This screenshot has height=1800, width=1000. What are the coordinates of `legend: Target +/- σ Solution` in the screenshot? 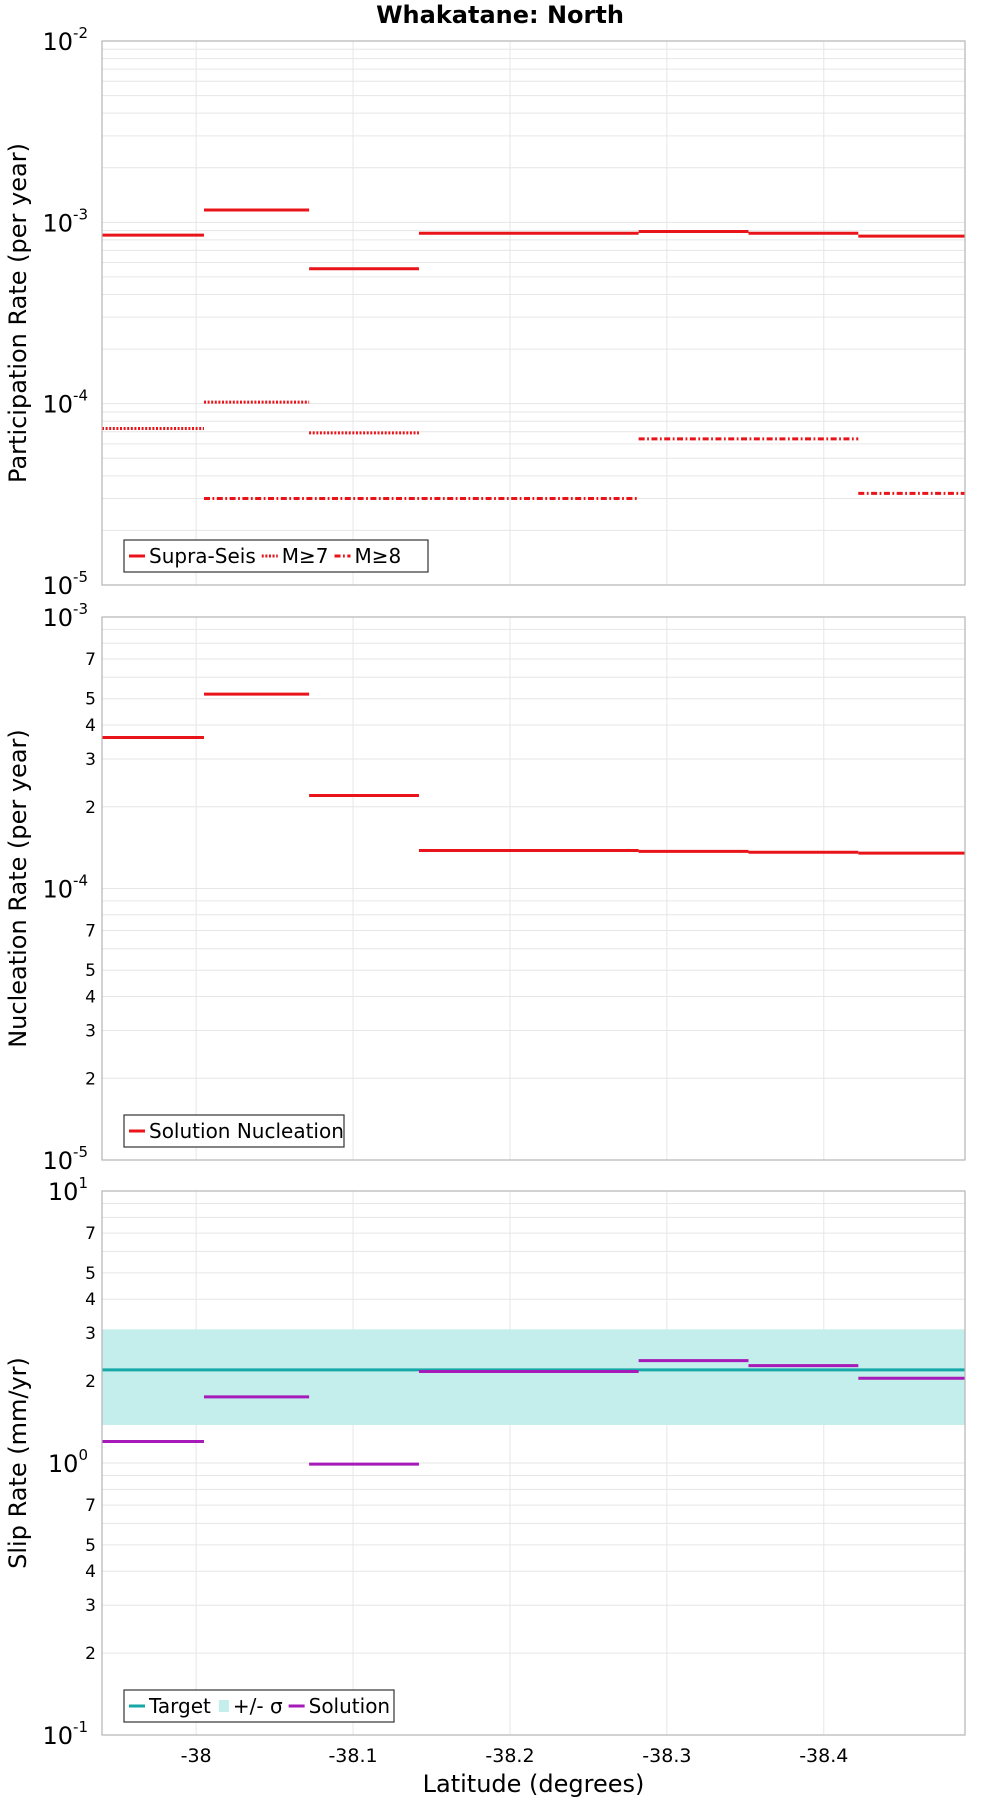 It's located at (259, 1706).